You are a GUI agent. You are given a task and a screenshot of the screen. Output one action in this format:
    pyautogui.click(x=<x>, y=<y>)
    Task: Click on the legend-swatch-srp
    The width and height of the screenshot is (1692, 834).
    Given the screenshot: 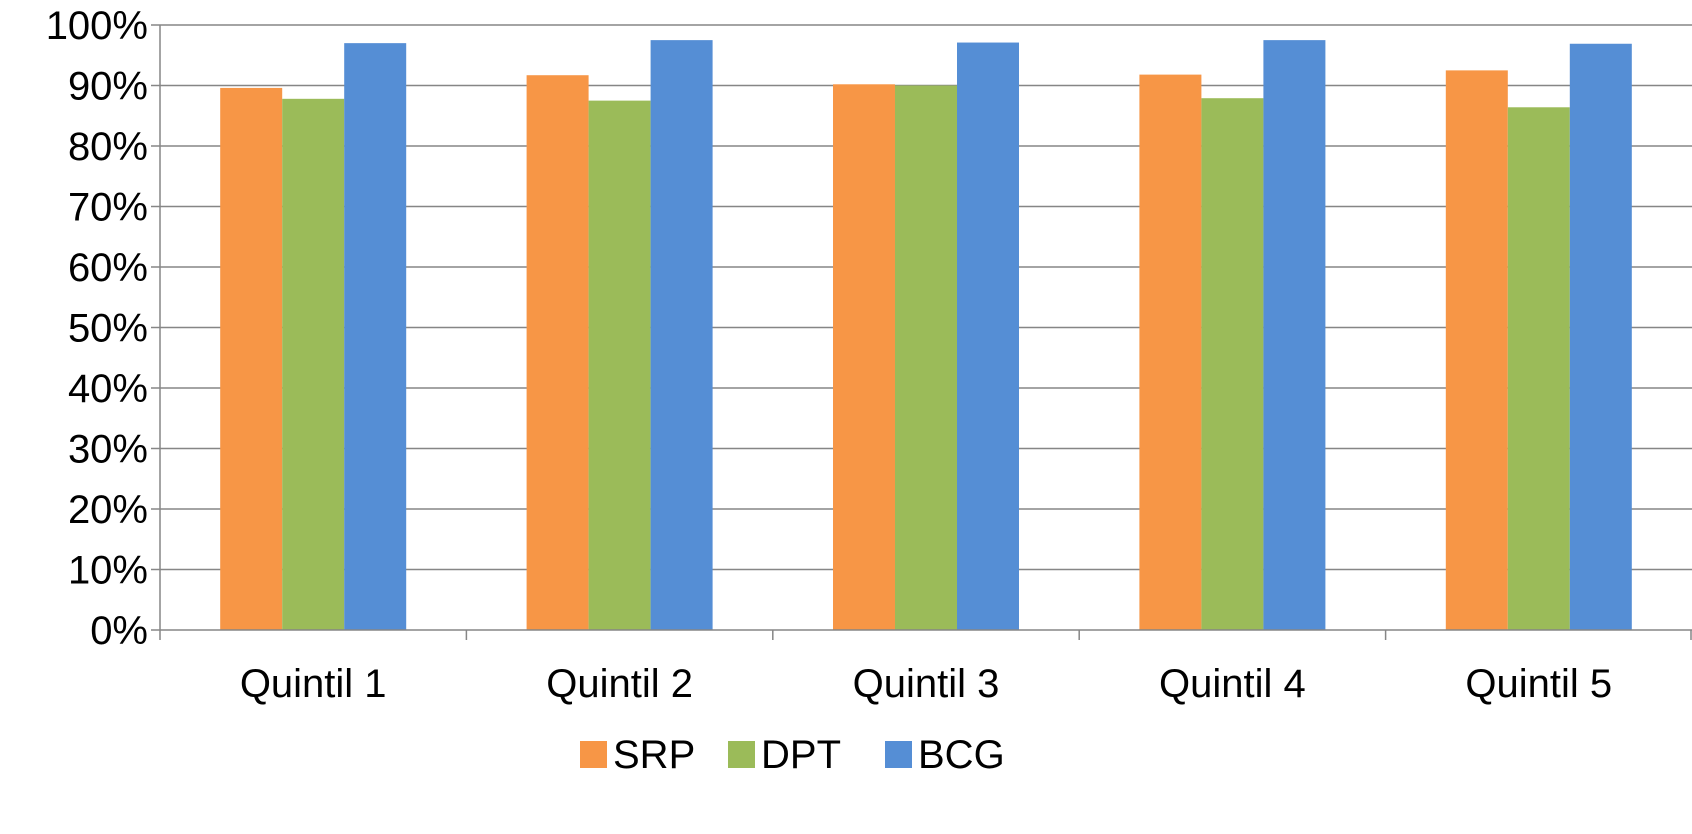 What is the action you would take?
    pyautogui.click(x=593, y=754)
    